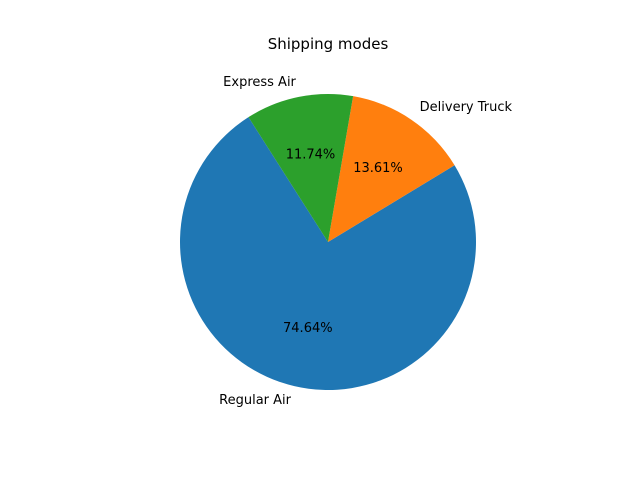 This screenshot has width=640, height=484. What do you see at coordinates (308, 328) in the screenshot?
I see `slice-pct-label-0: 74.64%` at bounding box center [308, 328].